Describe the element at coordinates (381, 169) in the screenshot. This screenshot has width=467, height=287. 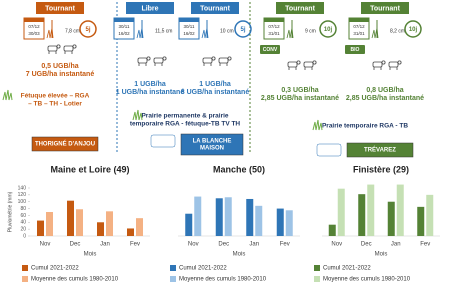
I see `chart-title: Finistère (29)` at that location.